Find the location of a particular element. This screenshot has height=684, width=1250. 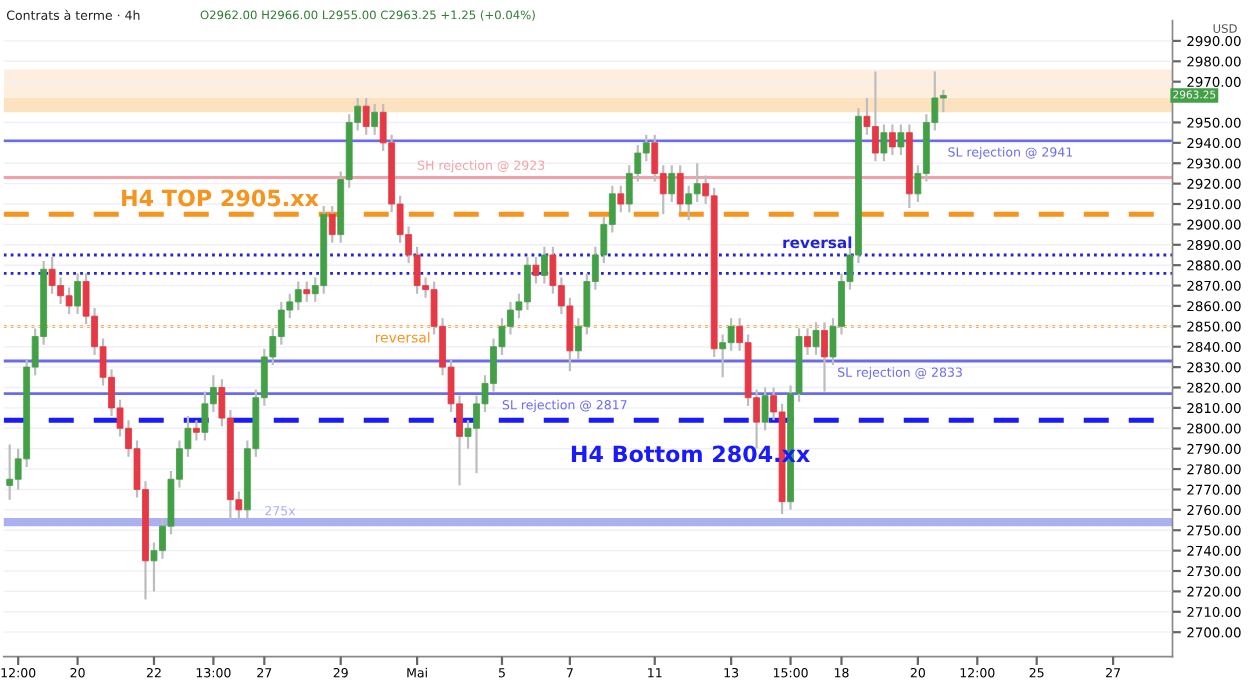

ref-line-label: H4 TOP 2905.xx is located at coordinates (220, 198).